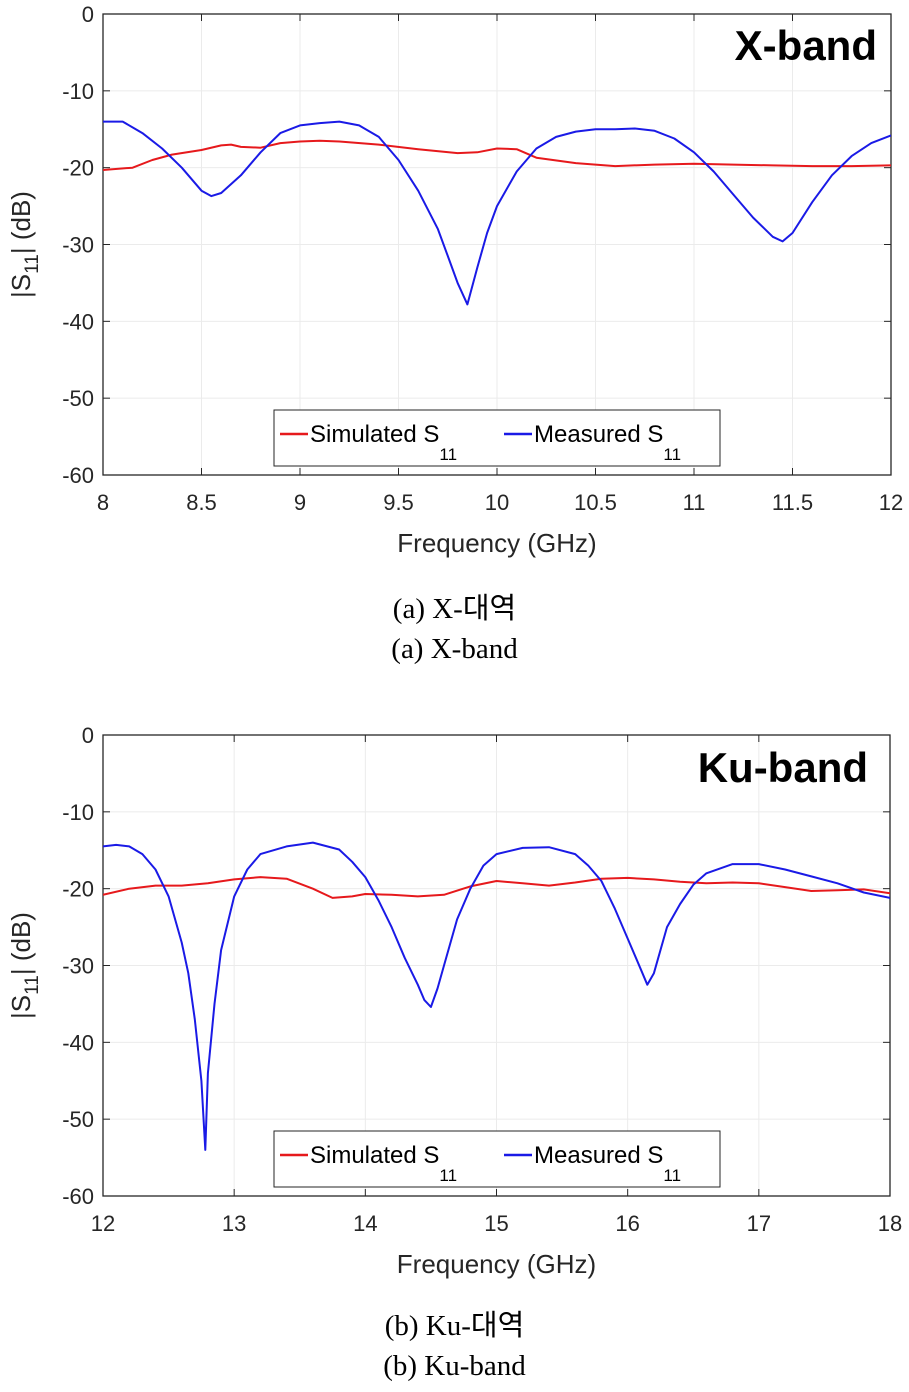 The height and width of the screenshot is (1392, 909). Describe the element at coordinates (759, 1223) in the screenshot. I see `x-tick-label: 17` at that location.